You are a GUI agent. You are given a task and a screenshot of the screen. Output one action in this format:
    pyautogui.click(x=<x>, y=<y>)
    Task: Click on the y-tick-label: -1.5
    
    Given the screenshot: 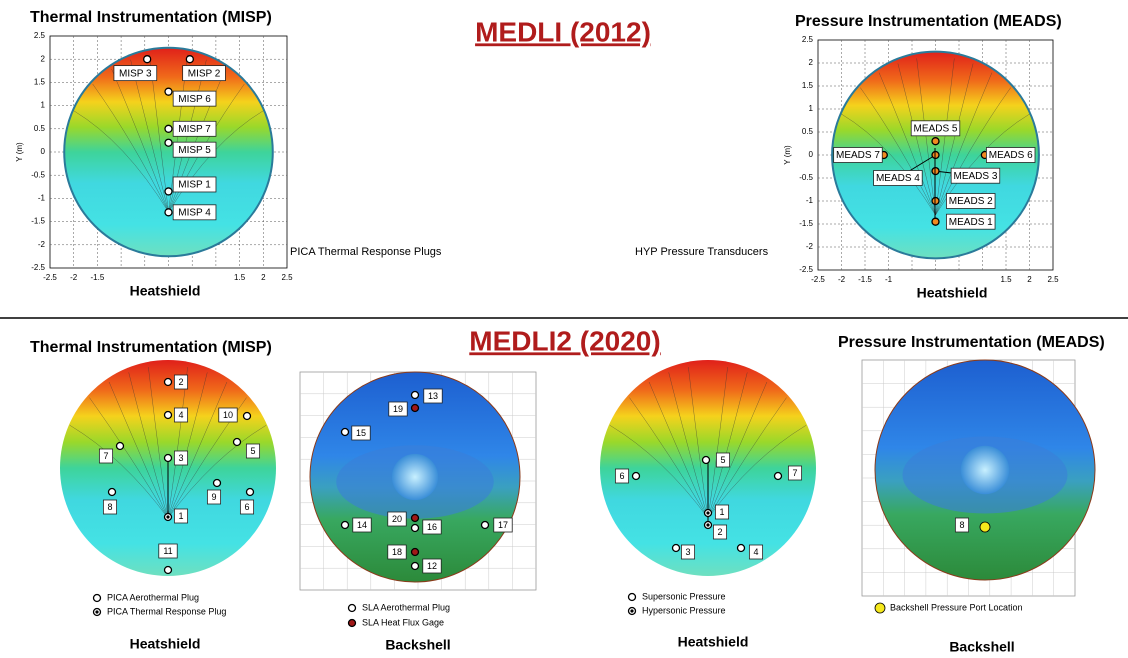 What is the action you would take?
    pyautogui.click(x=38, y=221)
    